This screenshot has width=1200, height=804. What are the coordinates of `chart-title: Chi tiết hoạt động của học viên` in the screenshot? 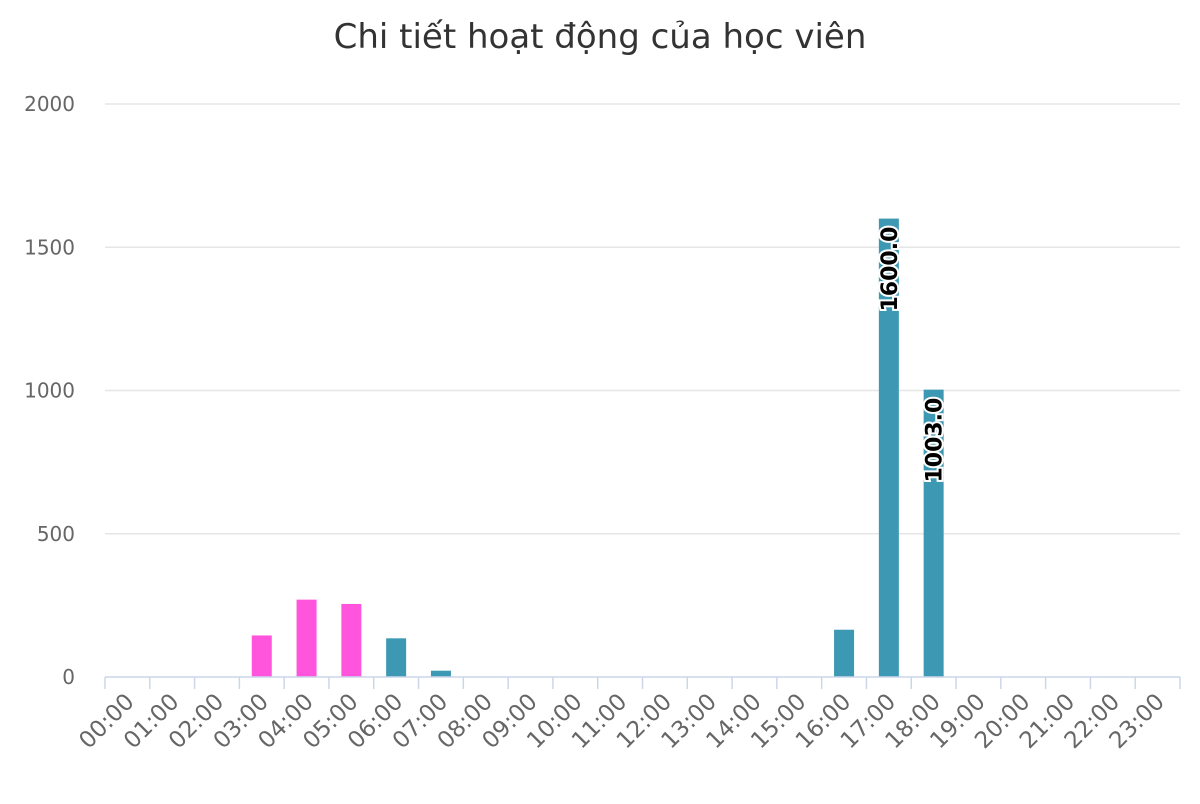 It's located at (600, 37).